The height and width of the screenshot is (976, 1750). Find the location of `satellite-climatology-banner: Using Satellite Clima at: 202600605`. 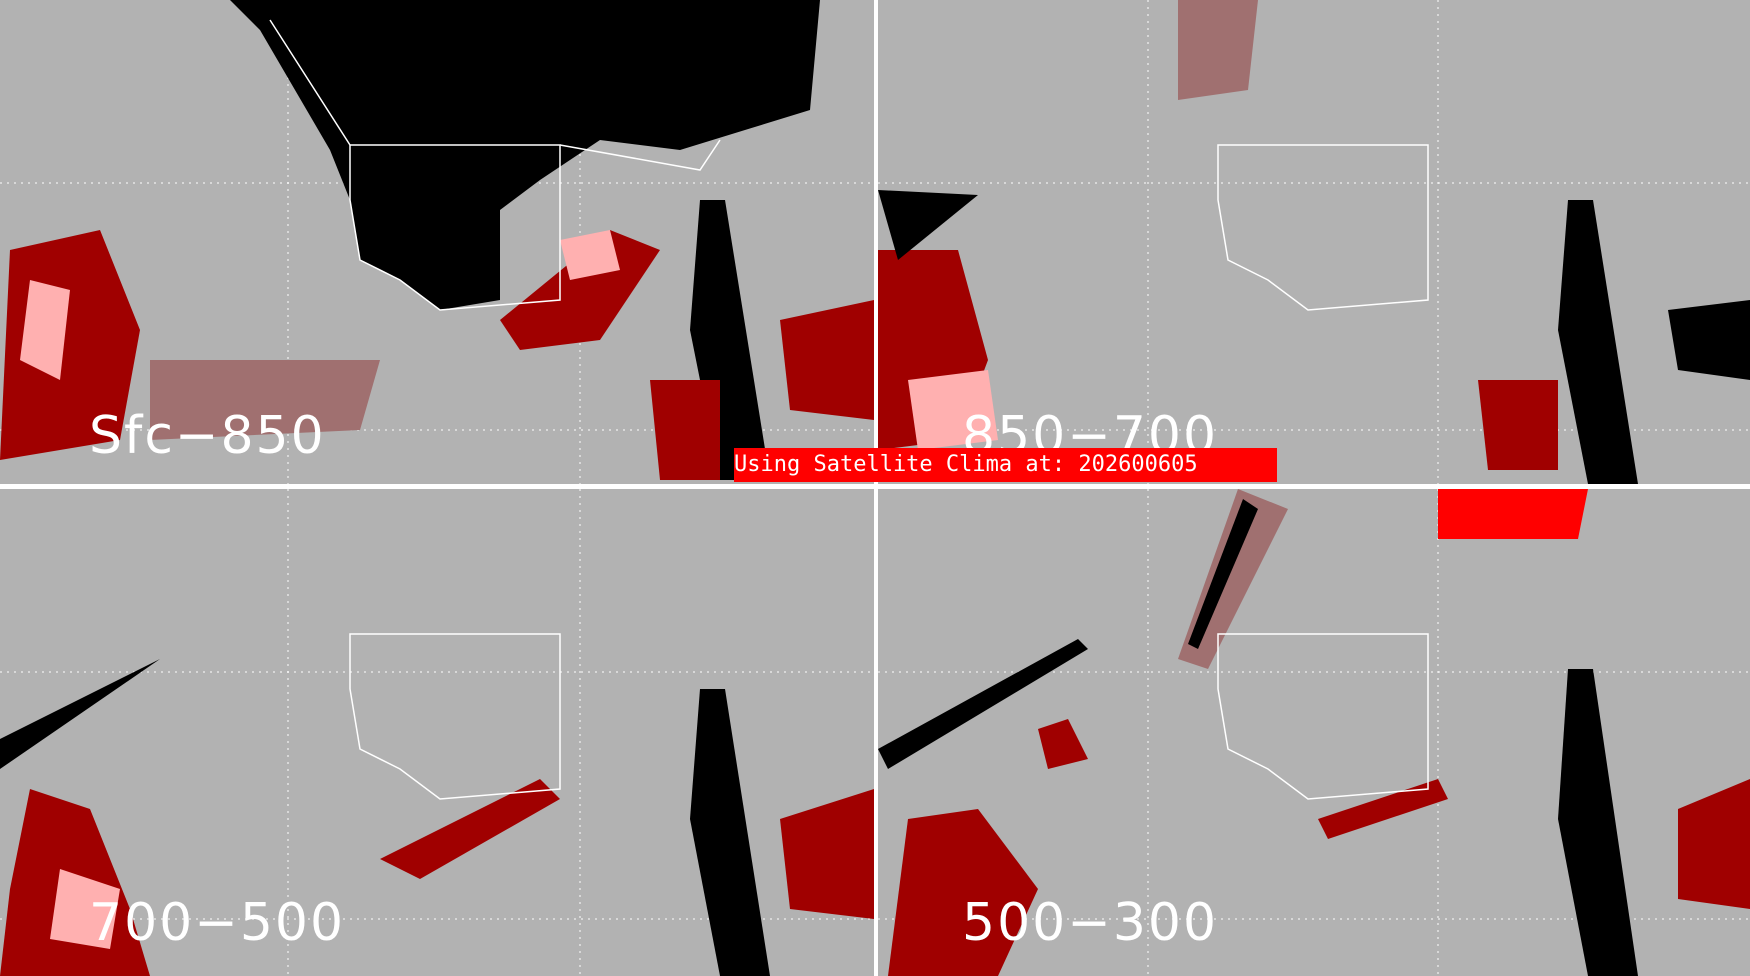

satellite-climatology-banner: Using Satellite Clima at: 202600605 is located at coordinates (1005, 465).